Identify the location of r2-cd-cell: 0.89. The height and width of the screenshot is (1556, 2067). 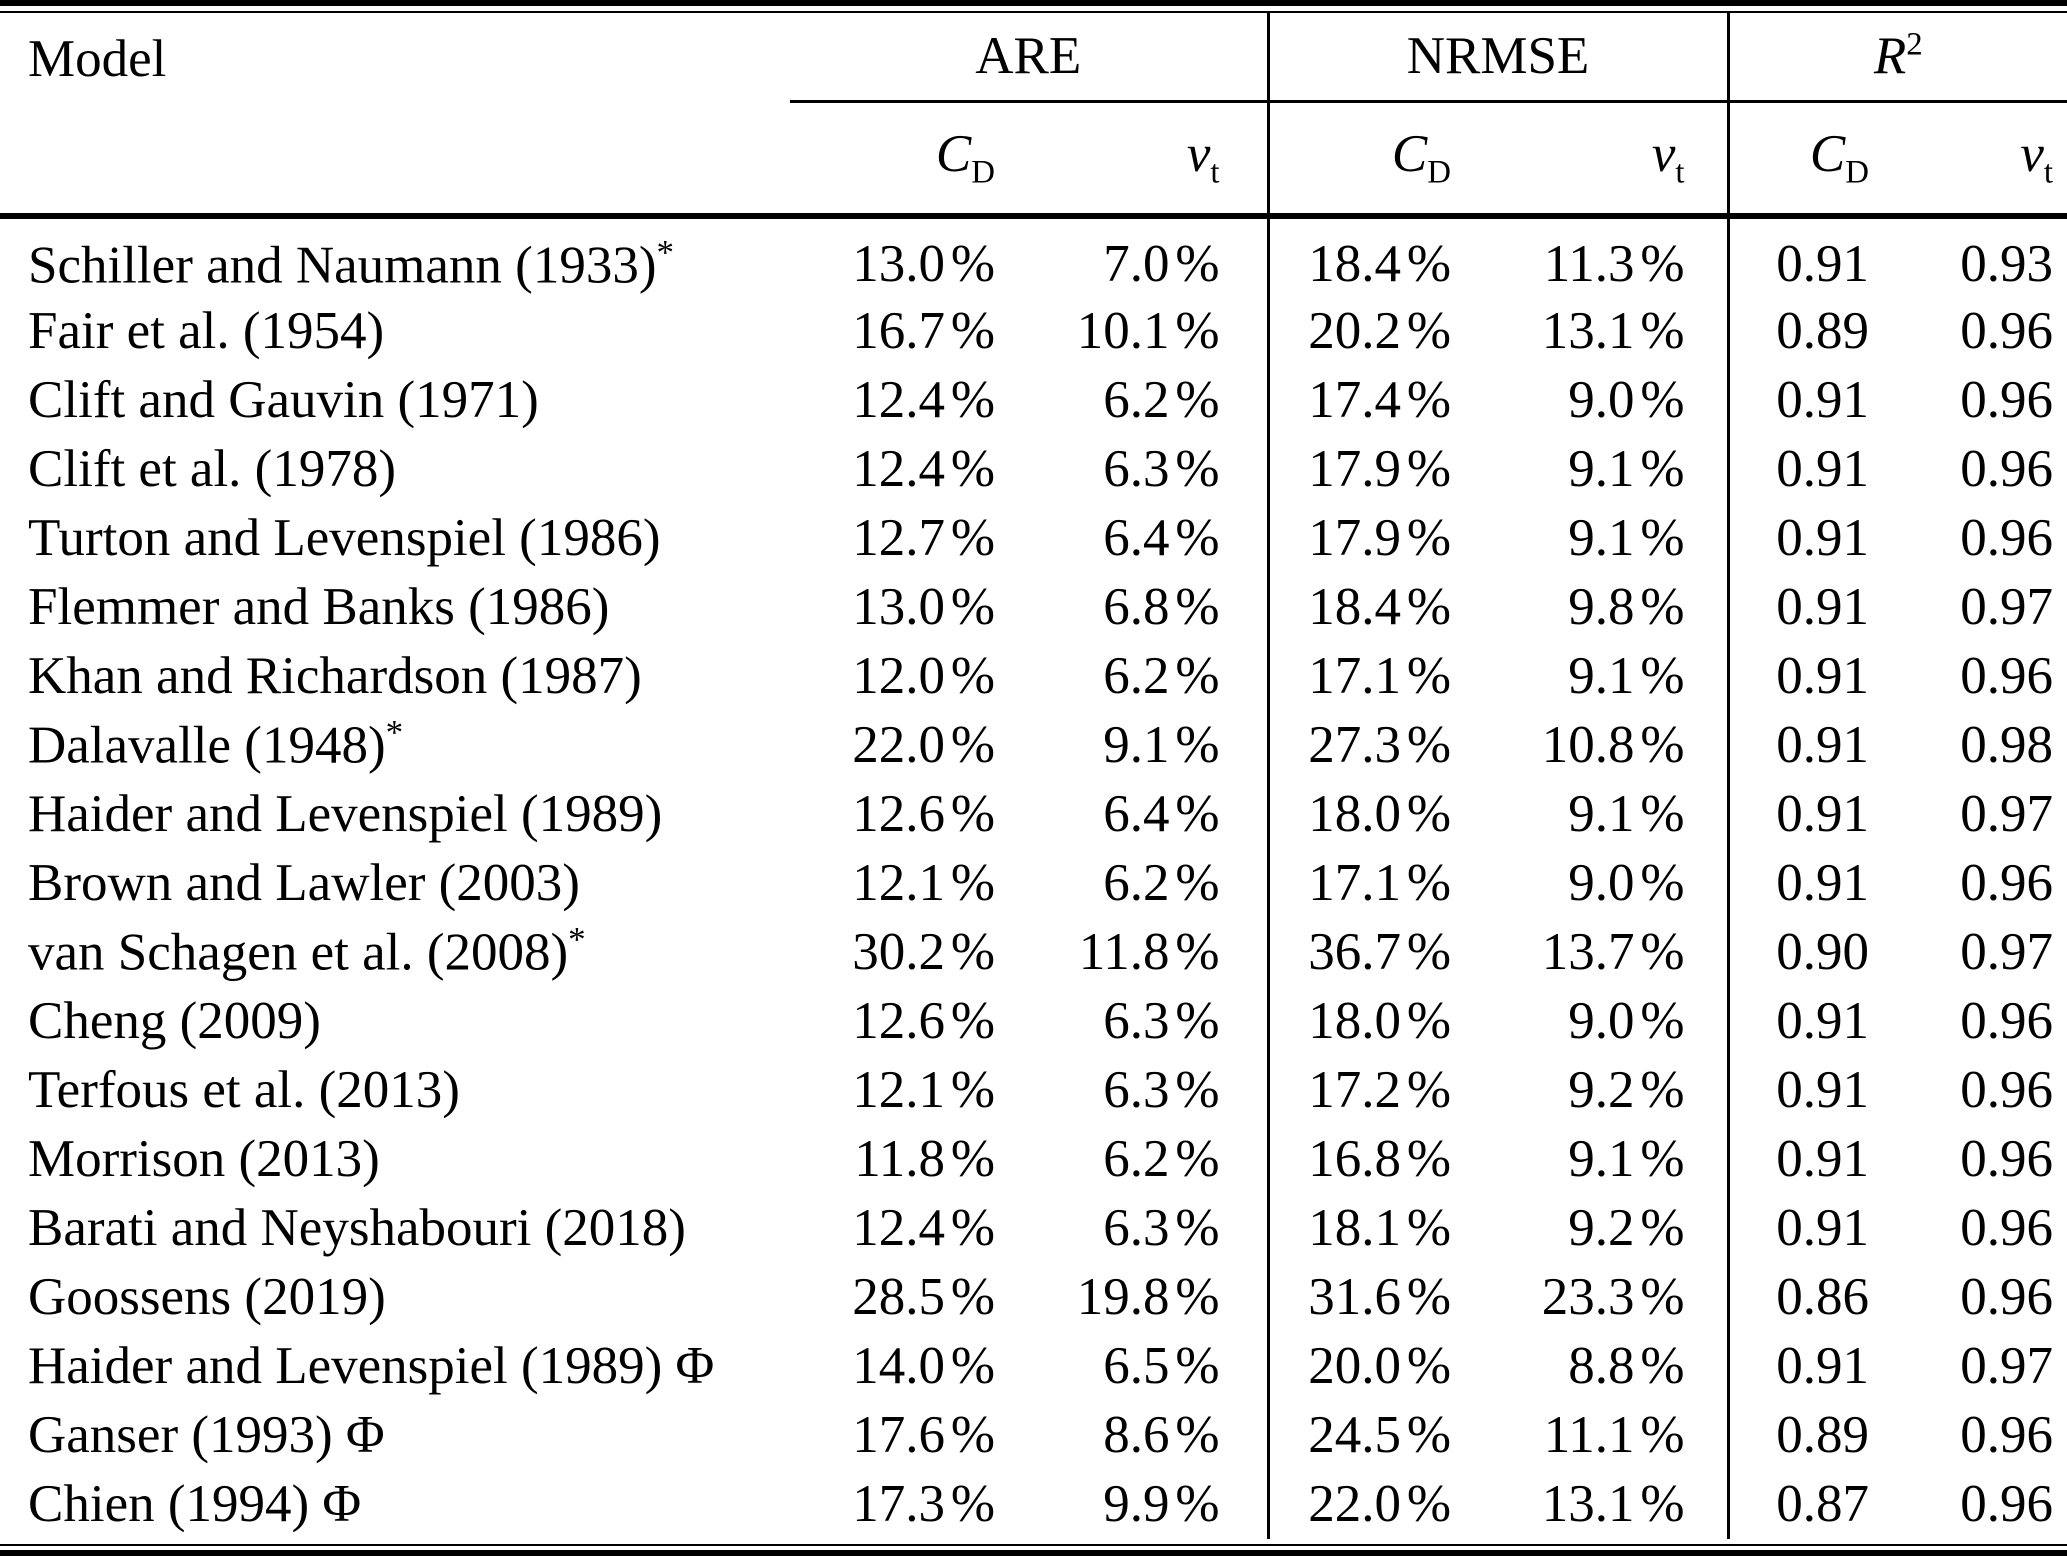
(1802, 1435).